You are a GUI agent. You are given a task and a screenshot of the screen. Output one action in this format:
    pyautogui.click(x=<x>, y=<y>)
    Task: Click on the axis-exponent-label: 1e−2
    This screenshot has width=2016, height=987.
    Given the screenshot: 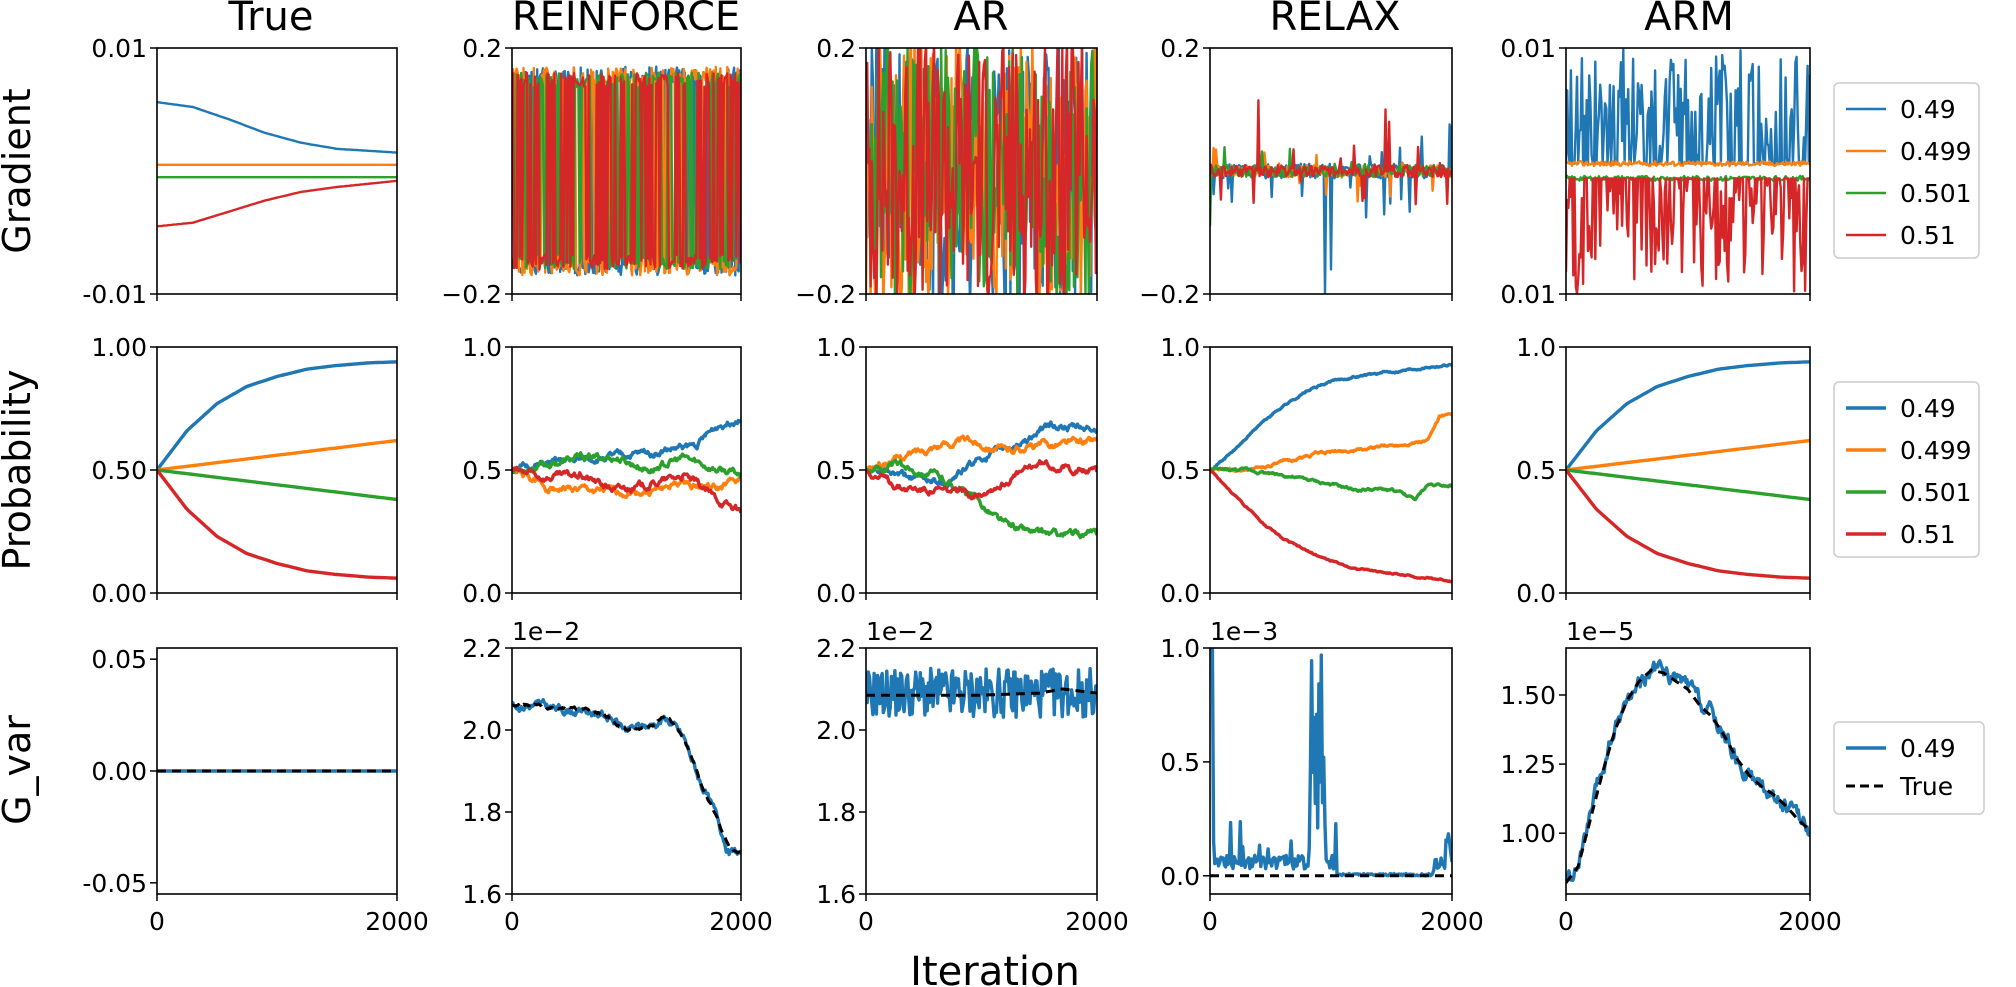 What is the action you would take?
    pyautogui.click(x=546, y=631)
    